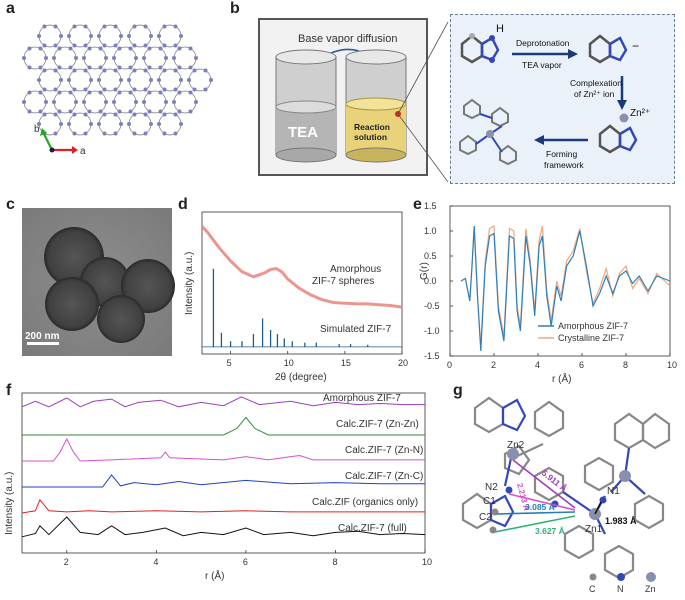 The height and width of the screenshot is (600, 685). Describe the element at coordinates (543, 43) in the screenshot. I see `deprotonation-label: Deprotonation` at that location.